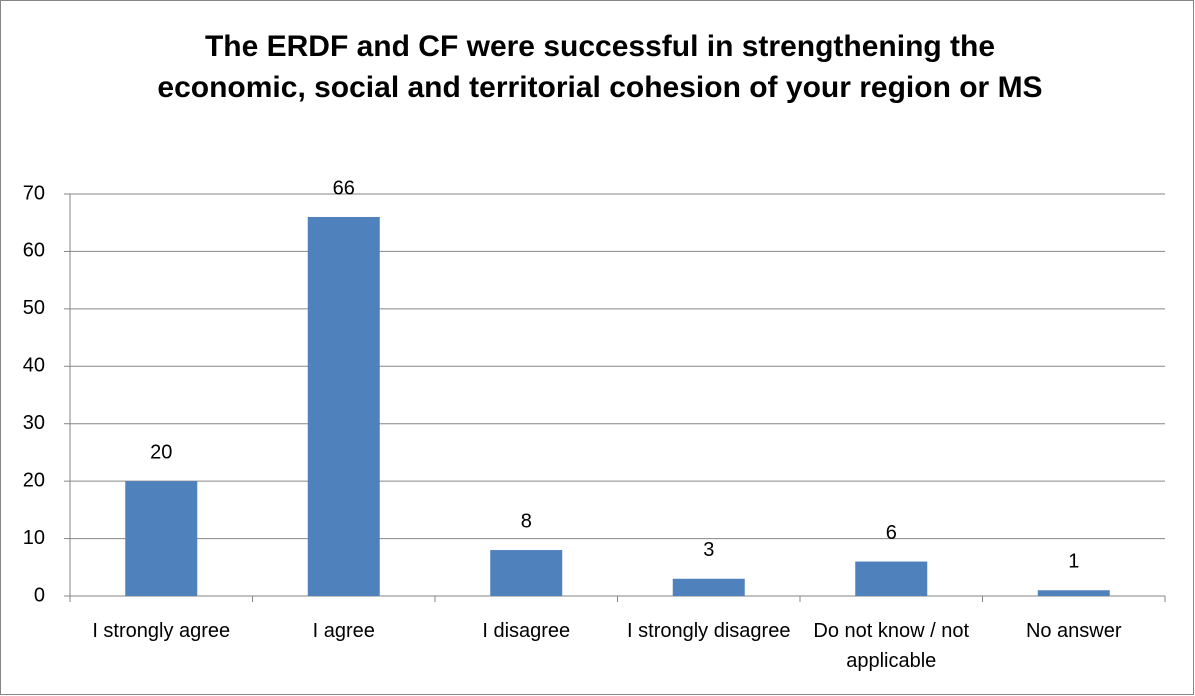 This screenshot has width=1195, height=696. What do you see at coordinates (708, 550) in the screenshot?
I see `value-label: 3` at bounding box center [708, 550].